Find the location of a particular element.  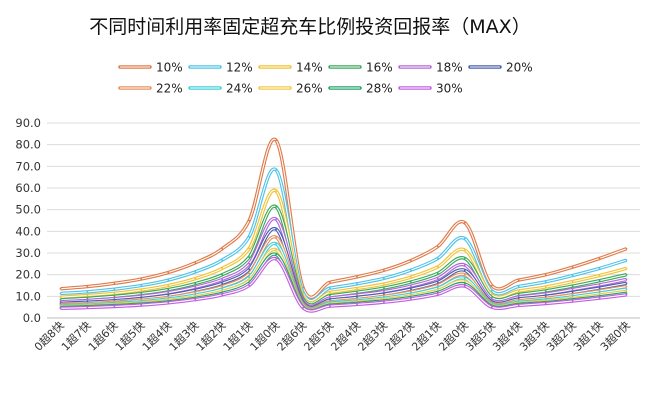

x-tick-label: 1超1快 is located at coordinates (237, 335).